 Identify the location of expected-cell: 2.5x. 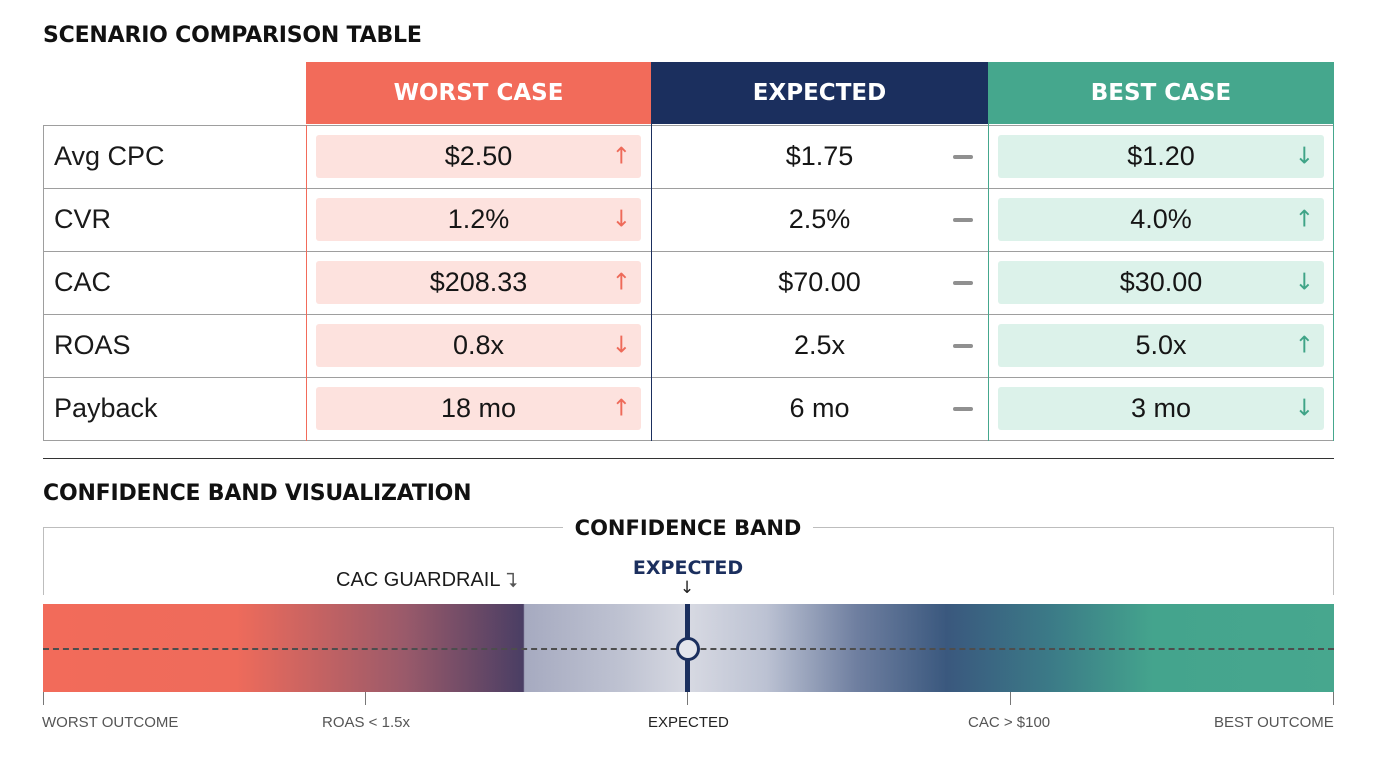
(819, 345).